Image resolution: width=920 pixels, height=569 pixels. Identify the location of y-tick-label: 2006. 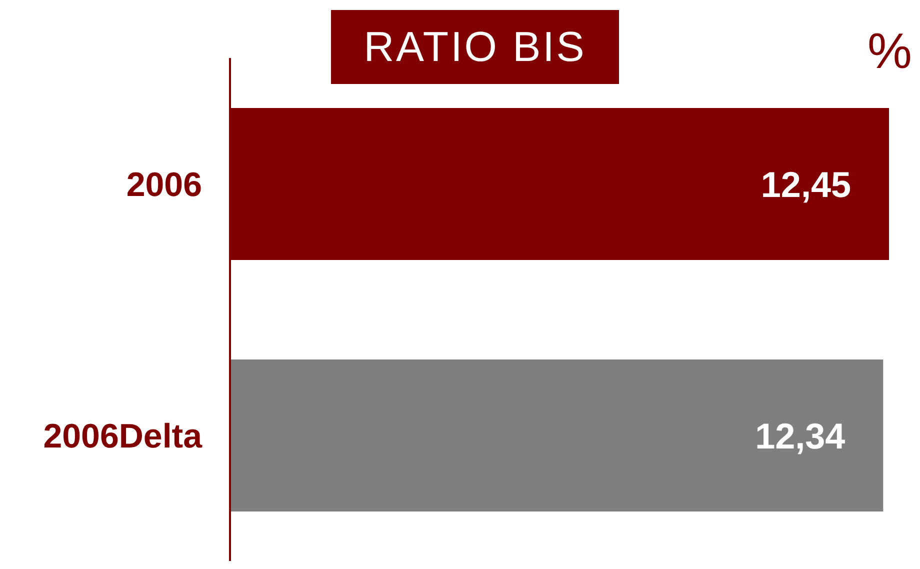
(164, 185).